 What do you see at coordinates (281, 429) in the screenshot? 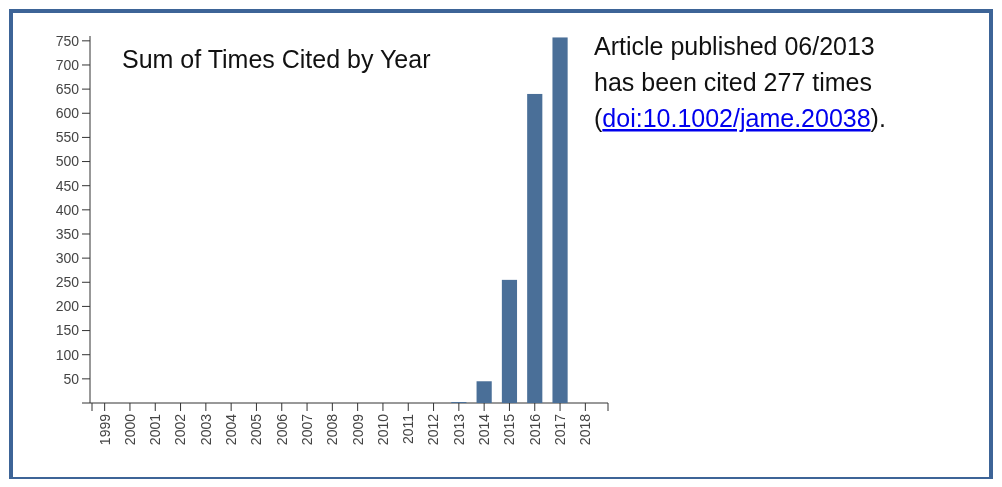
I see `x-tick-label: 2006` at bounding box center [281, 429].